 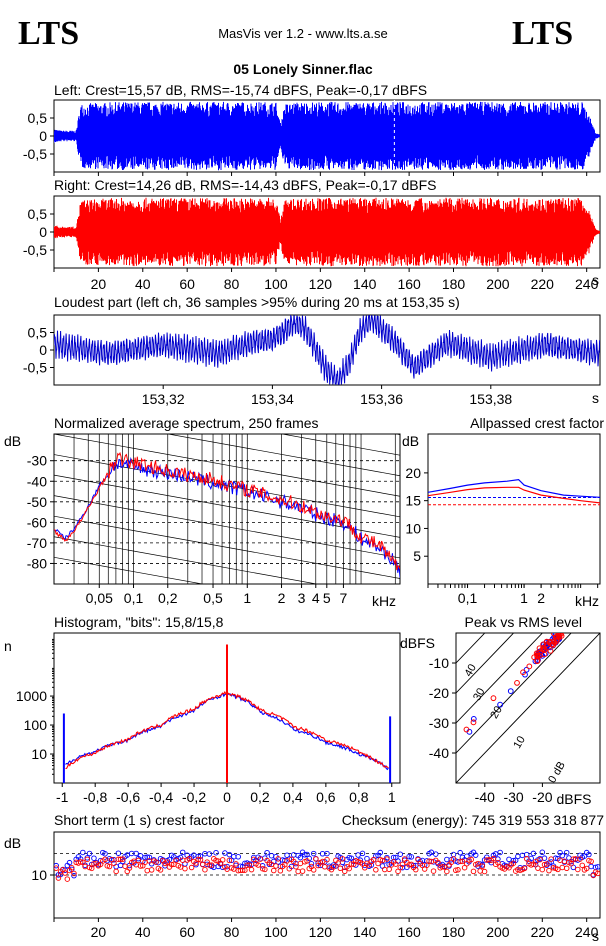 I want to click on histogram-title: Histogram, "bits": 15,8/15,8, so click(x=139, y=622).